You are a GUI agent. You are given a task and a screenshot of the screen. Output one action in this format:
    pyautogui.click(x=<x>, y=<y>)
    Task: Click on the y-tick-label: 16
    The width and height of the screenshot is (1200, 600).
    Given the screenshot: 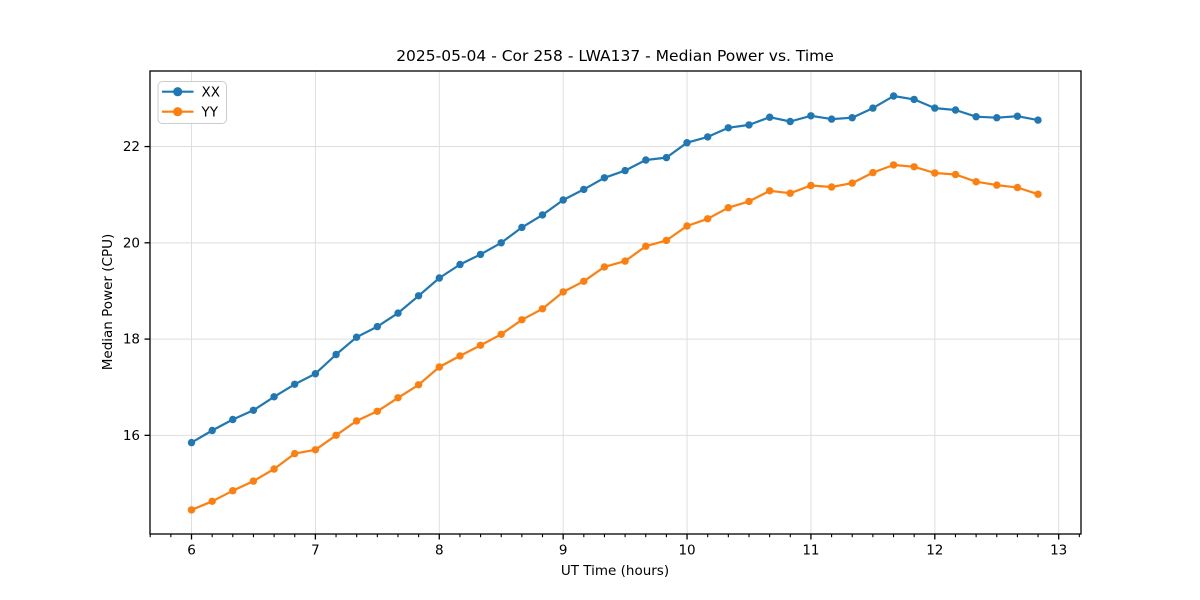 What is the action you would take?
    pyautogui.click(x=131, y=436)
    